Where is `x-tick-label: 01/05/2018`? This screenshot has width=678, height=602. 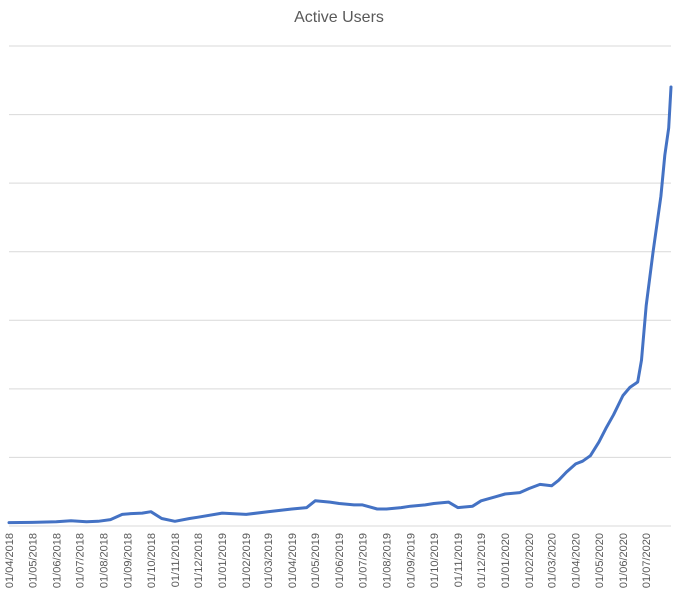 x-tick-label: 01/05/2018 is located at coordinates (33, 560).